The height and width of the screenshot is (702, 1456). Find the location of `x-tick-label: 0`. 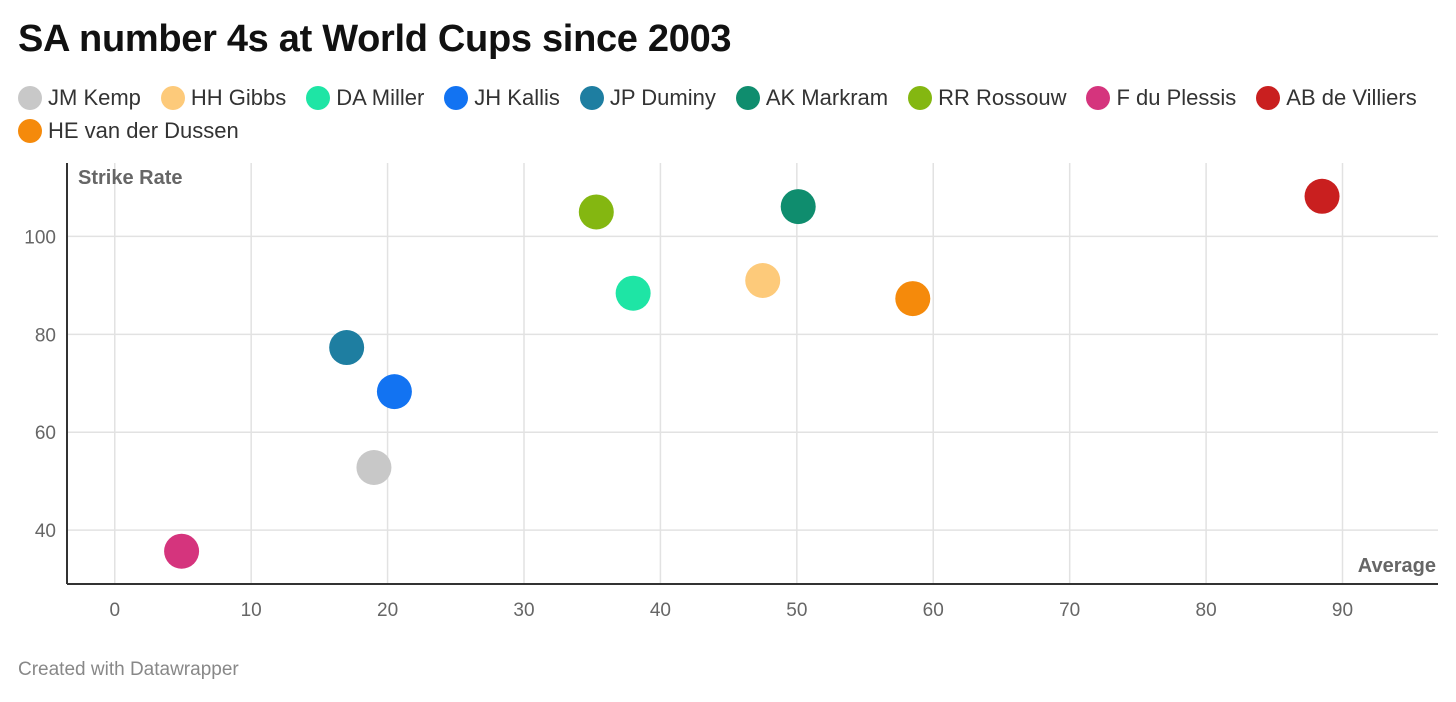

x-tick-label: 0 is located at coordinates (114, 610).